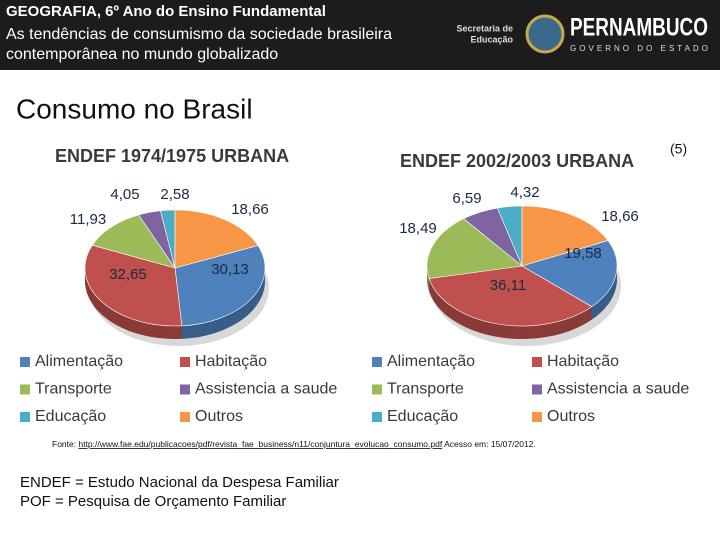 The height and width of the screenshot is (545, 720). What do you see at coordinates (517, 161) in the screenshot?
I see `chart-title: ENDEF 2002/2003 URBANA` at bounding box center [517, 161].